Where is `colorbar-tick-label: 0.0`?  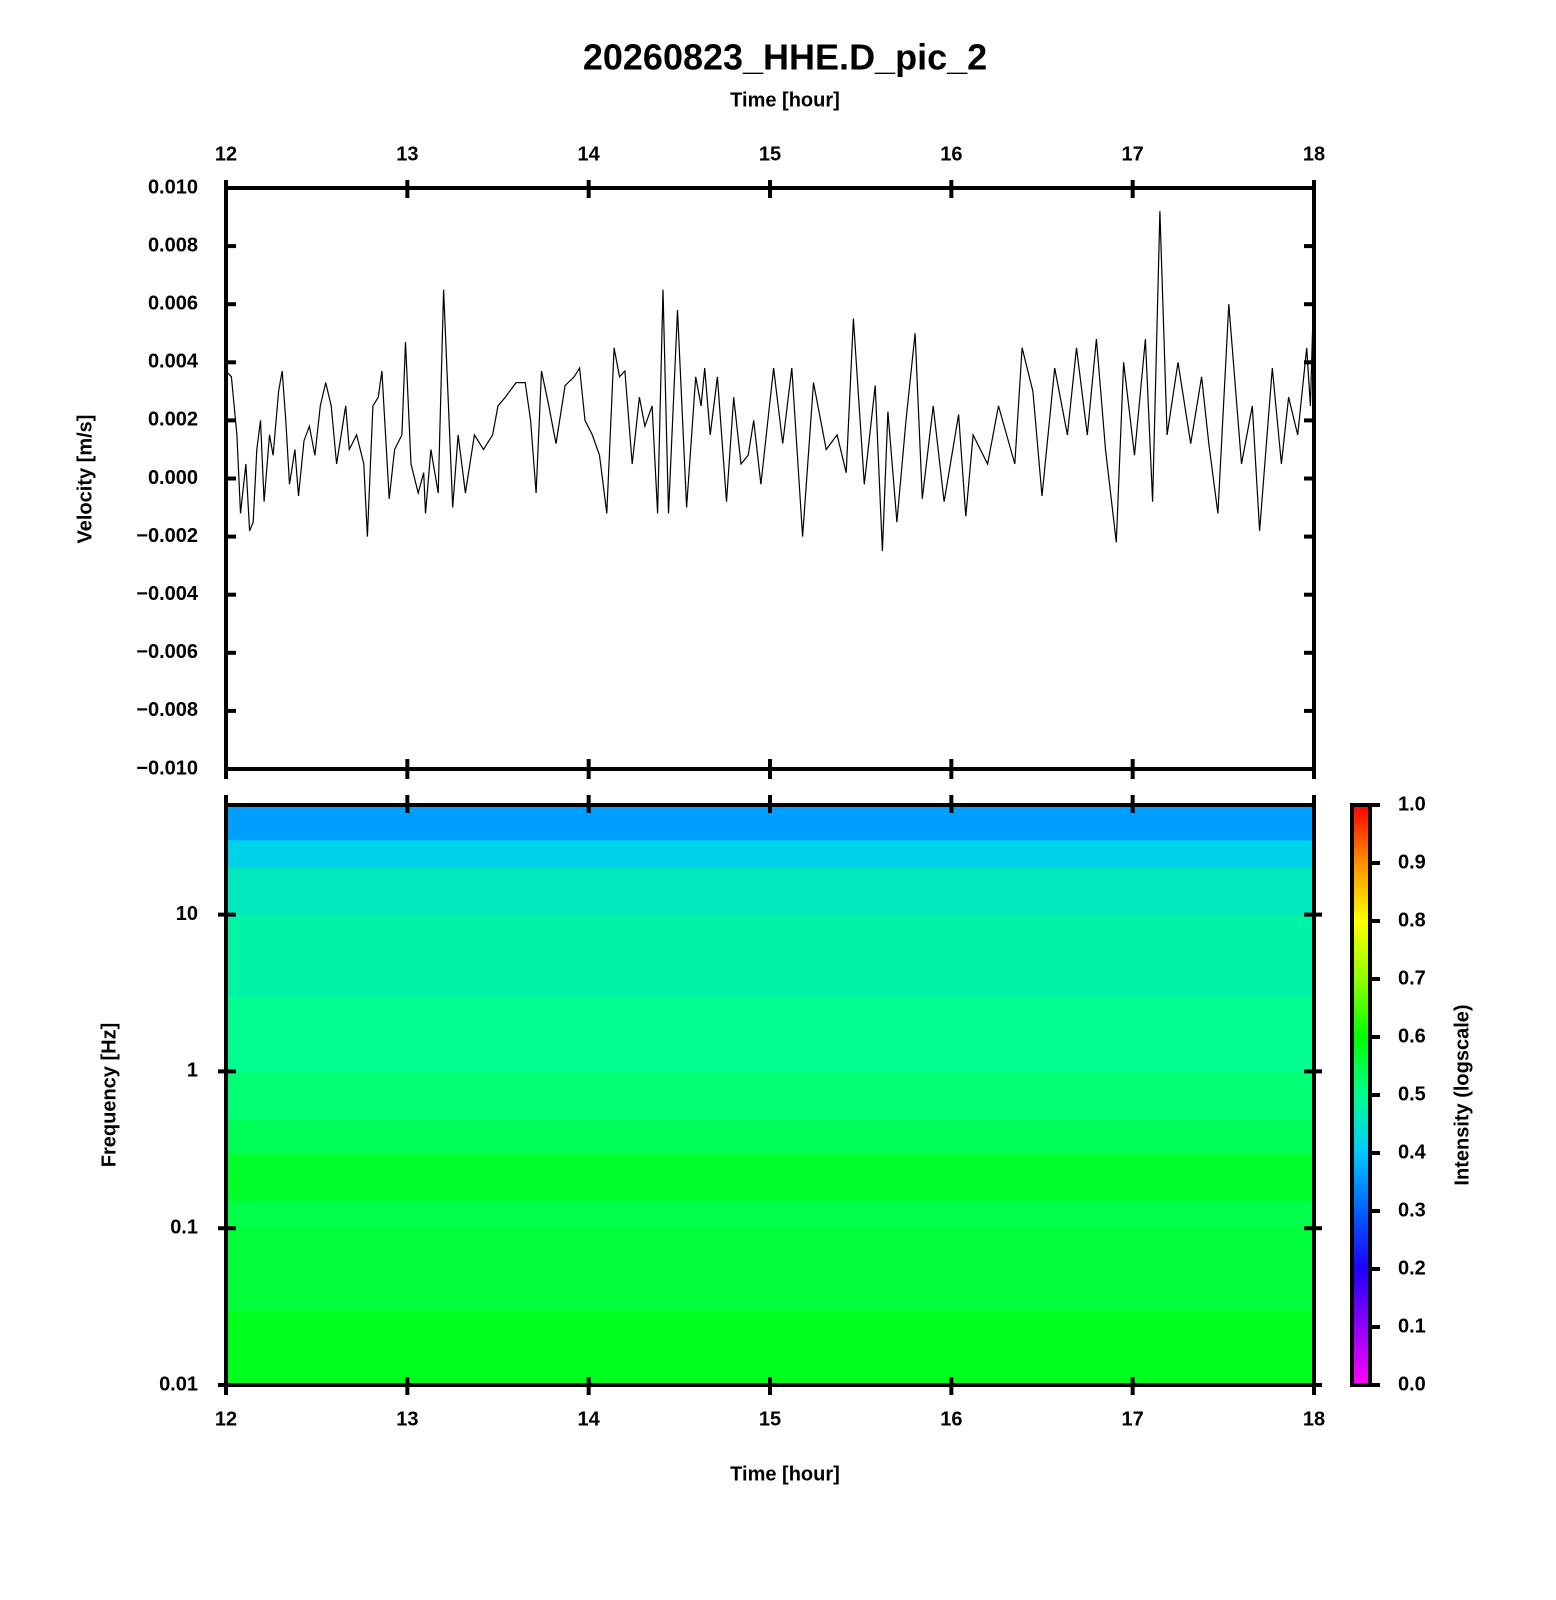
colorbar-tick-label: 0.0 is located at coordinates (1412, 1384).